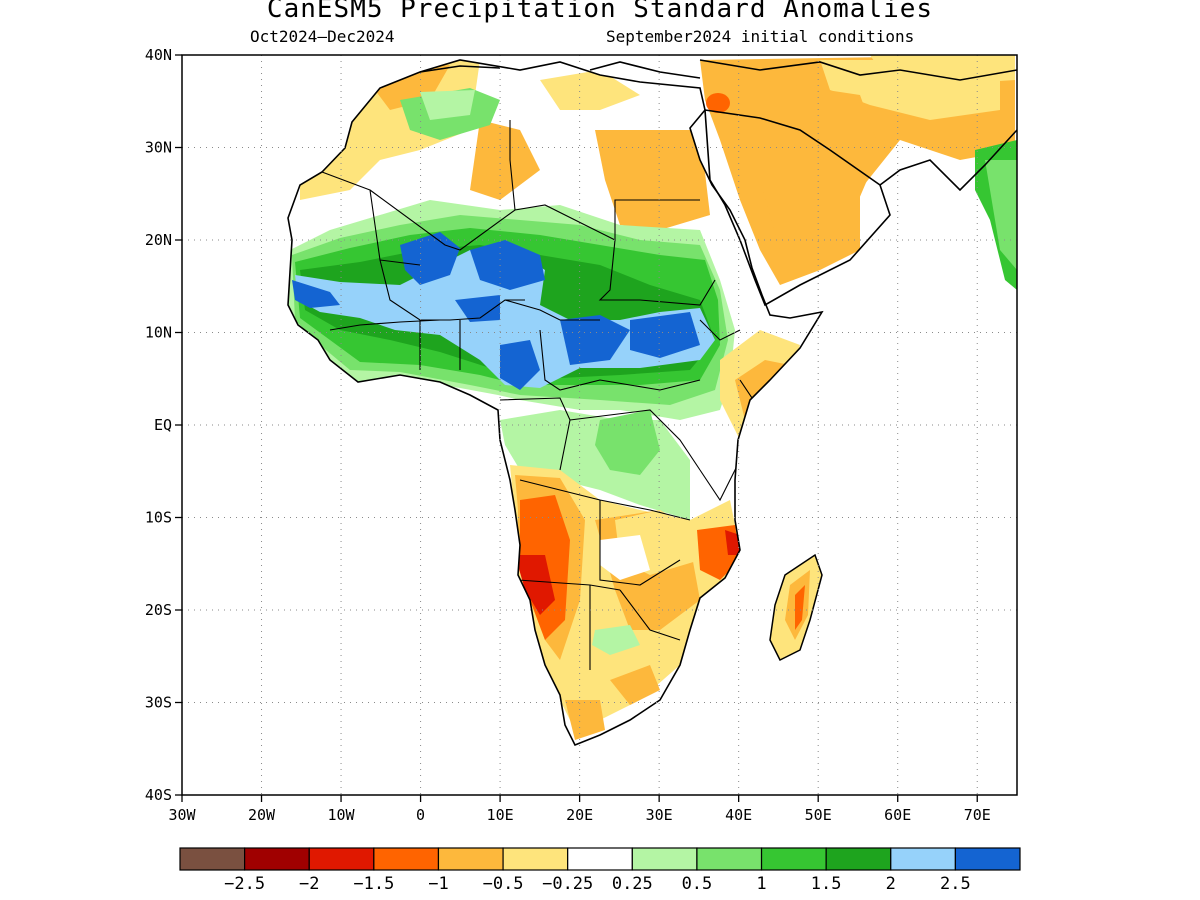 This screenshot has height=900, width=1200. Describe the element at coordinates (818, 815) in the screenshot. I see `lon-label: 50E` at that location.